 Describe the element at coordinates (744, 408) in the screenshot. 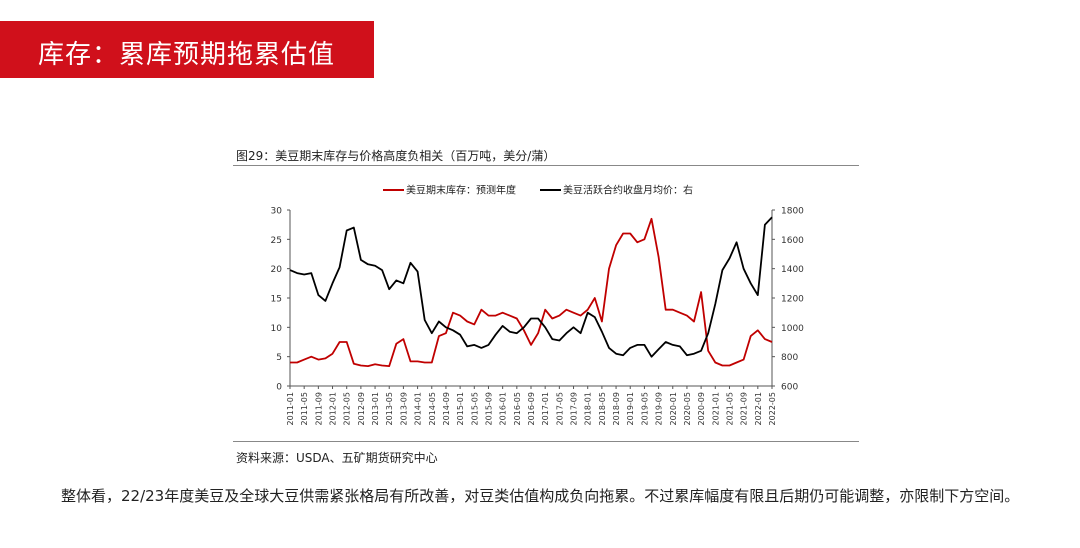

I see `x-tick-label: 2021-09` at that location.